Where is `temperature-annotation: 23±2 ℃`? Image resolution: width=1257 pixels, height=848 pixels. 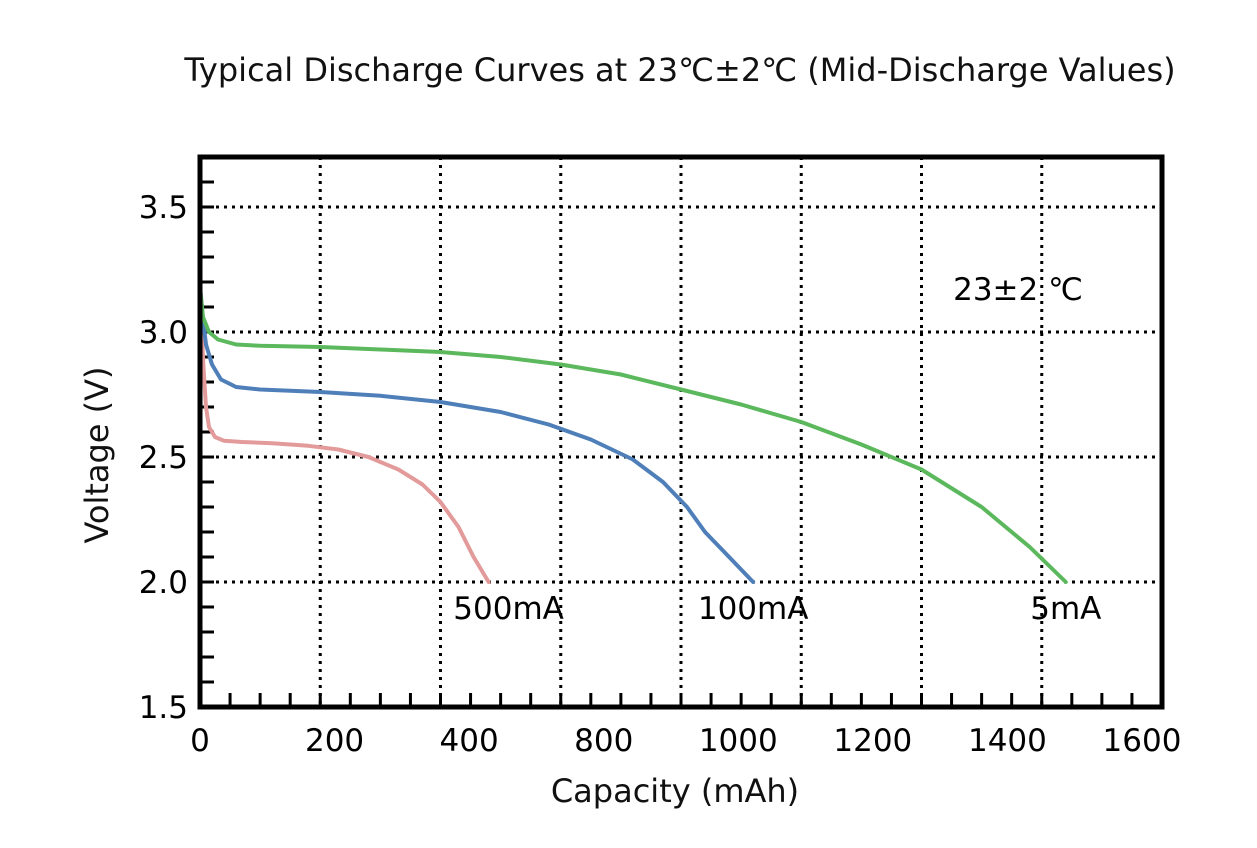
temperature-annotation: 23±2 ℃ is located at coordinates (1018, 290).